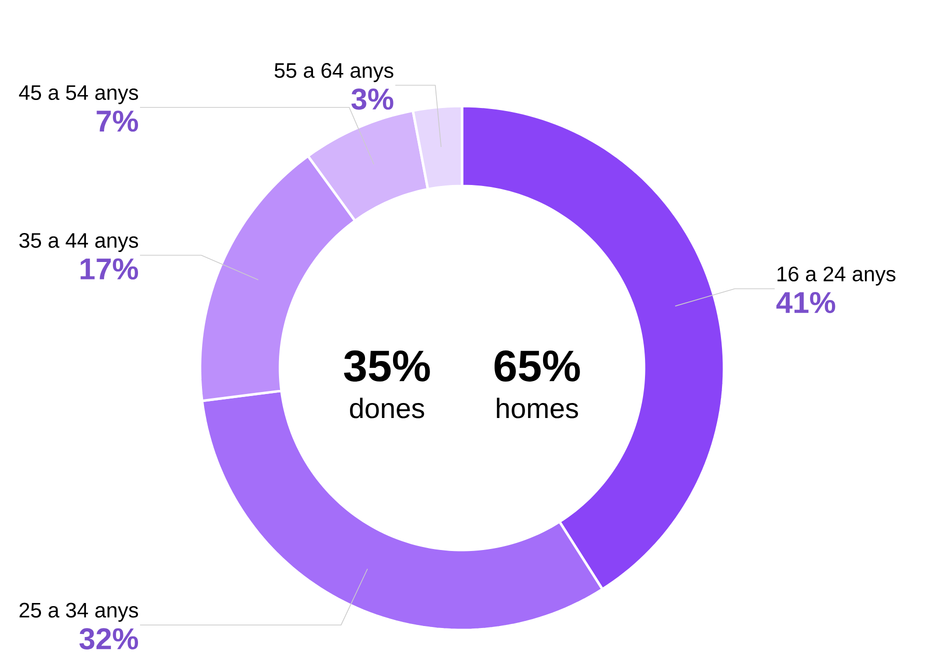 This screenshot has width=933, height=670. I want to click on slice-label: 35 a 44 anys, so click(78, 242).